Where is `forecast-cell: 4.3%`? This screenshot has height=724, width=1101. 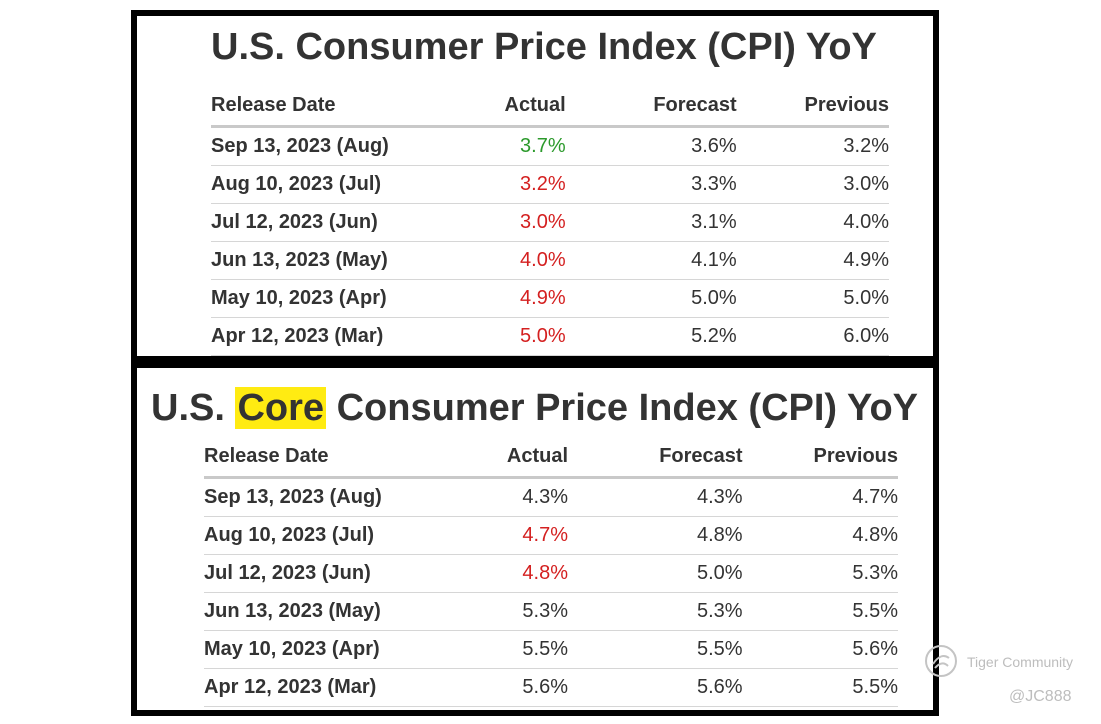
forecast-cell: 4.3% is located at coordinates (655, 497).